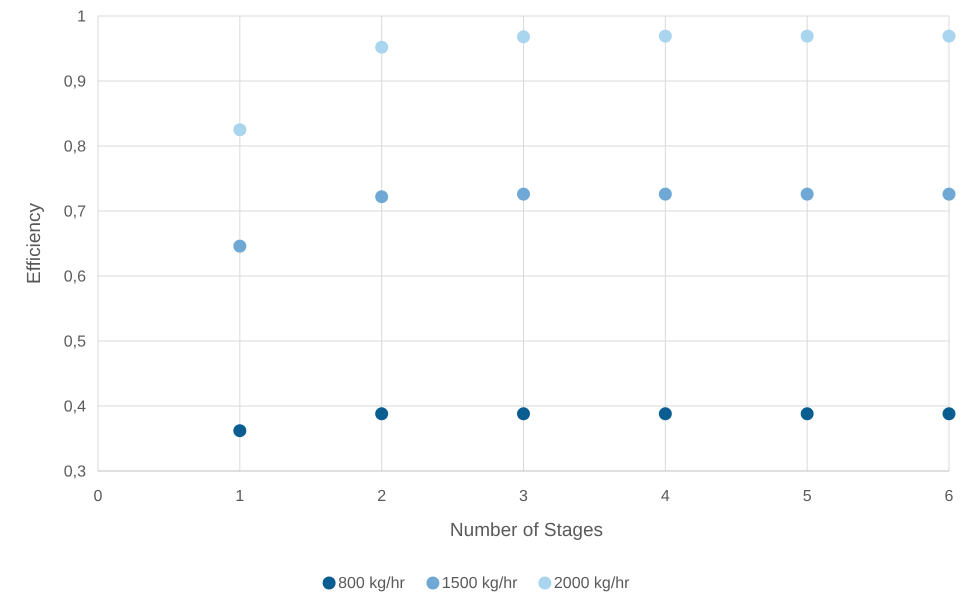 This screenshot has width=966, height=601. What do you see at coordinates (75, 82) in the screenshot?
I see `y-tick-label: 0,9` at bounding box center [75, 82].